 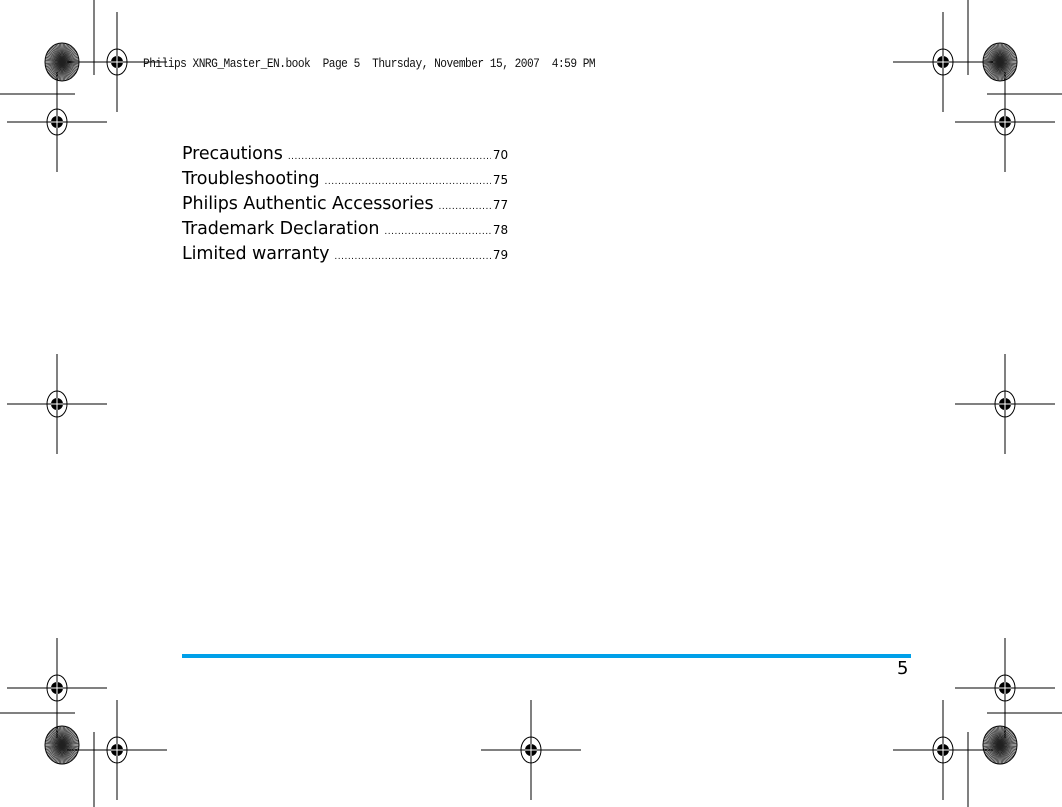 What do you see at coordinates (903, 668) in the screenshot?
I see `page-number: 5` at bounding box center [903, 668].